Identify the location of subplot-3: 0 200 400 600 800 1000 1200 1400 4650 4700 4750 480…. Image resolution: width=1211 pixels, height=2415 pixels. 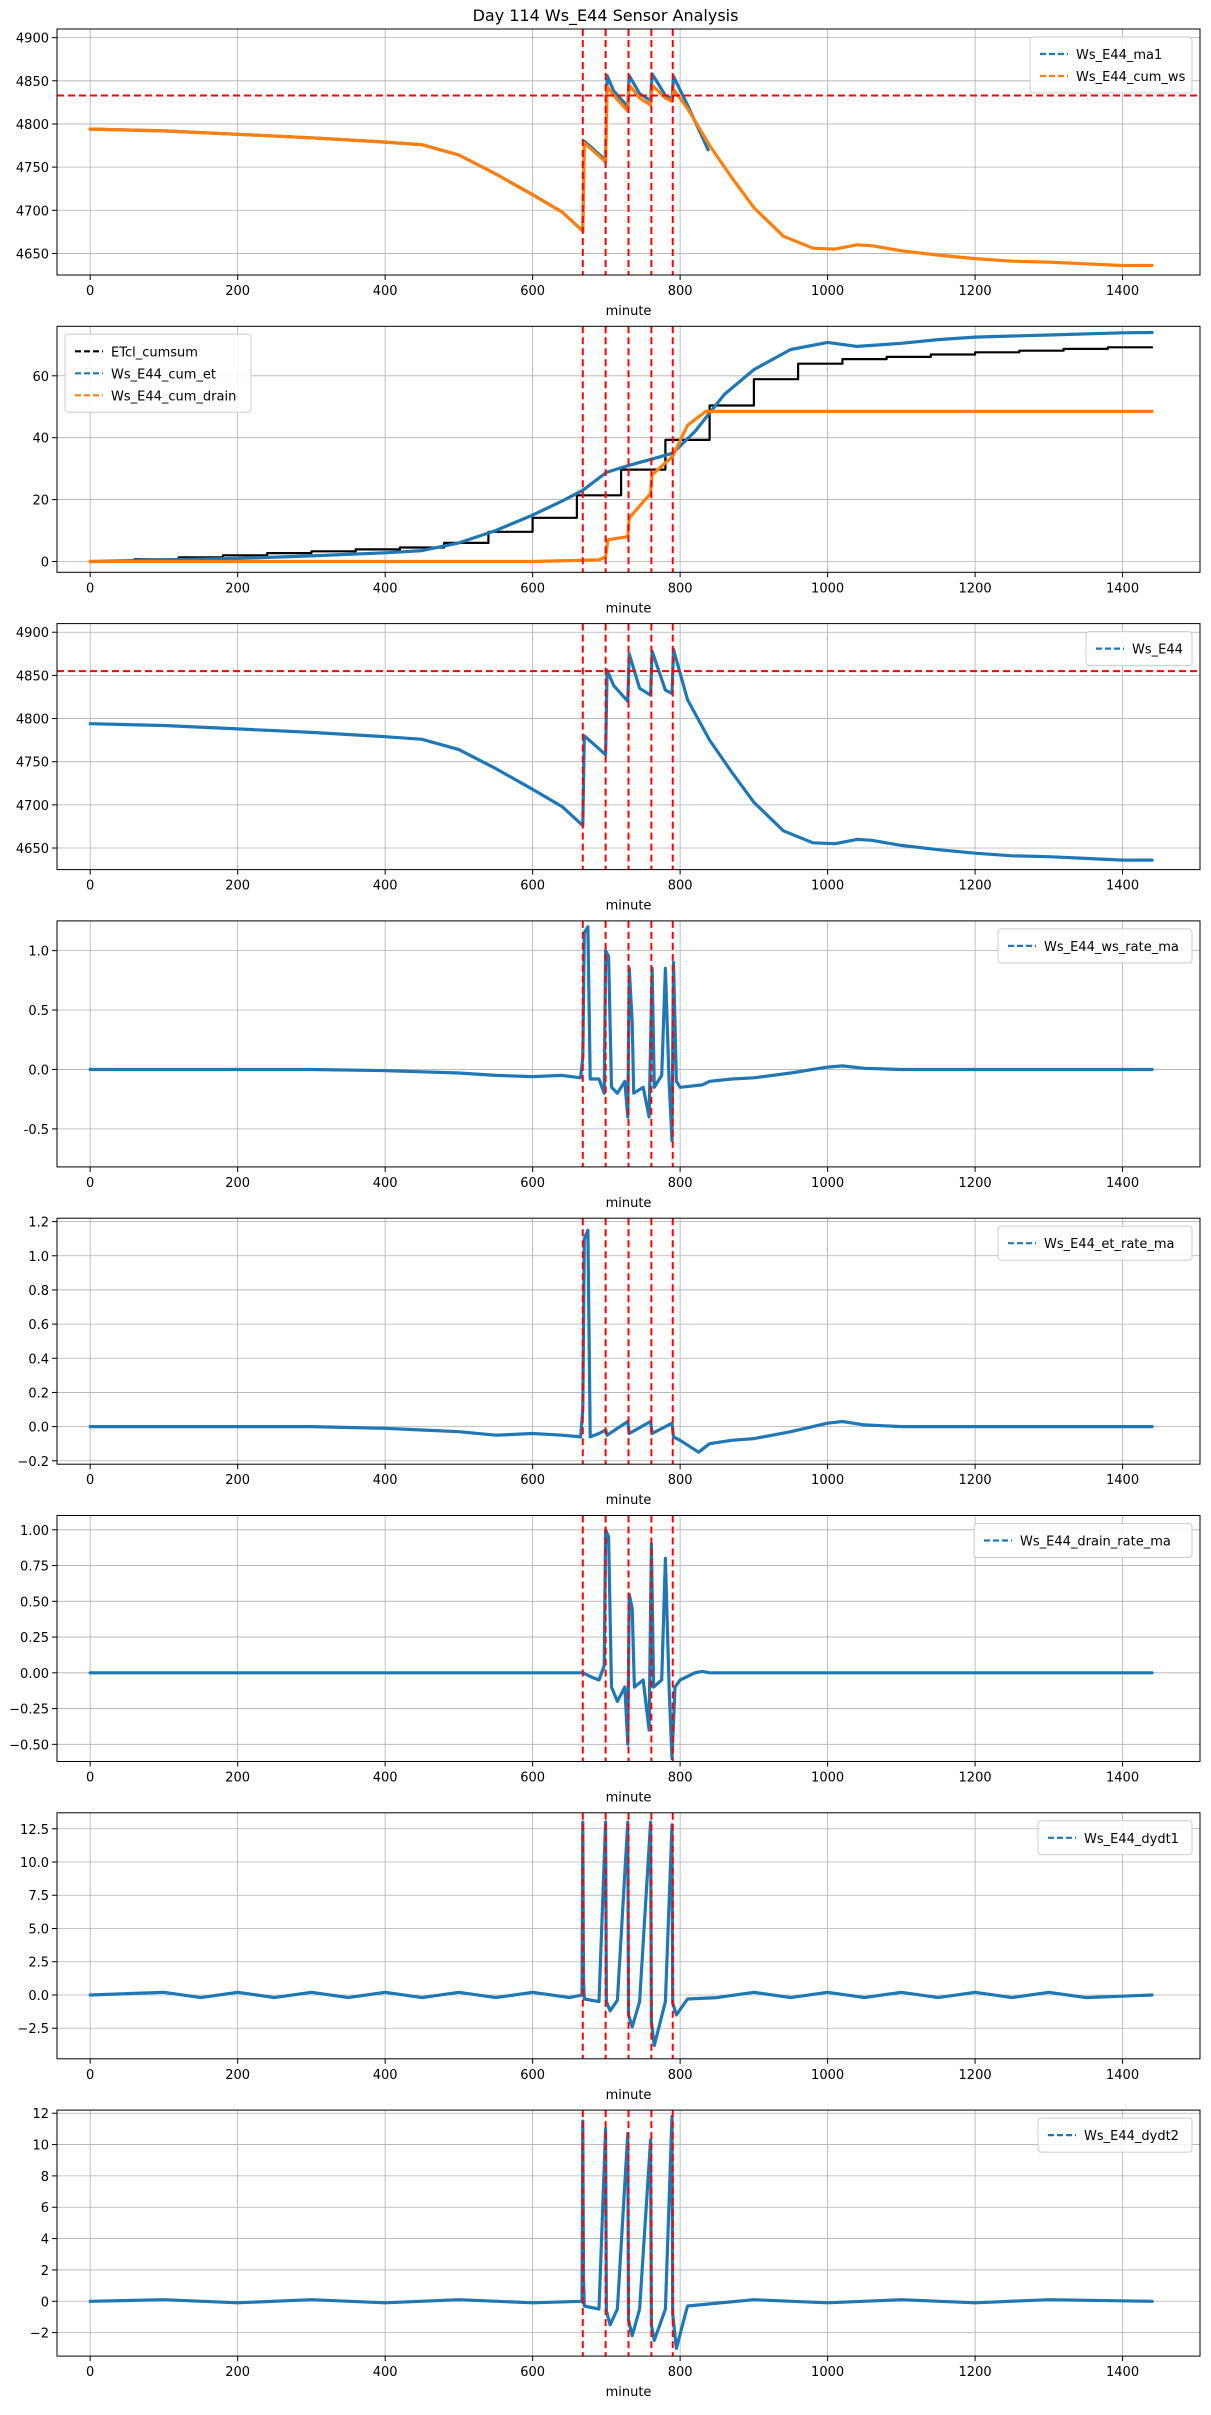
(608, 768).